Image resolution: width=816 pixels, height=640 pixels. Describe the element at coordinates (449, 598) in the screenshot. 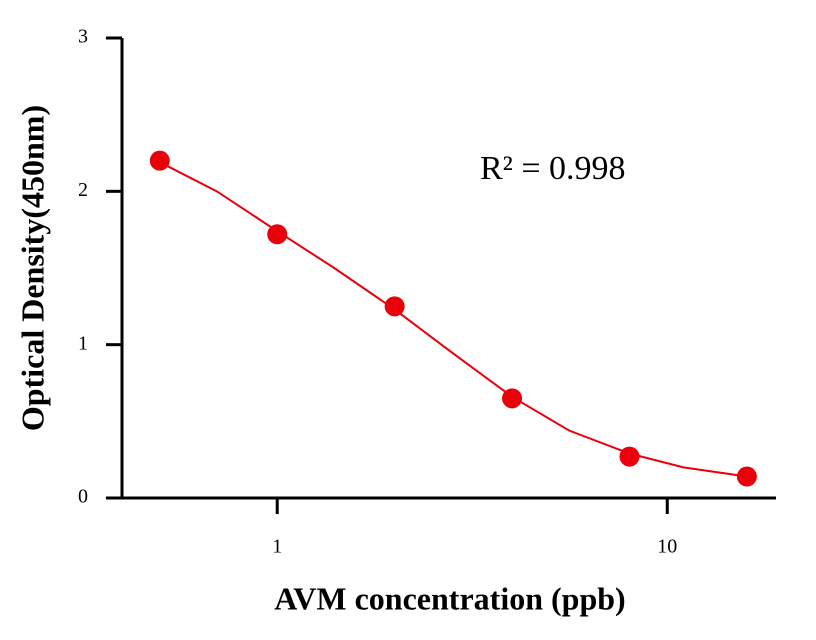

I see `x-axis-title: AVM concentration (ppb)` at that location.